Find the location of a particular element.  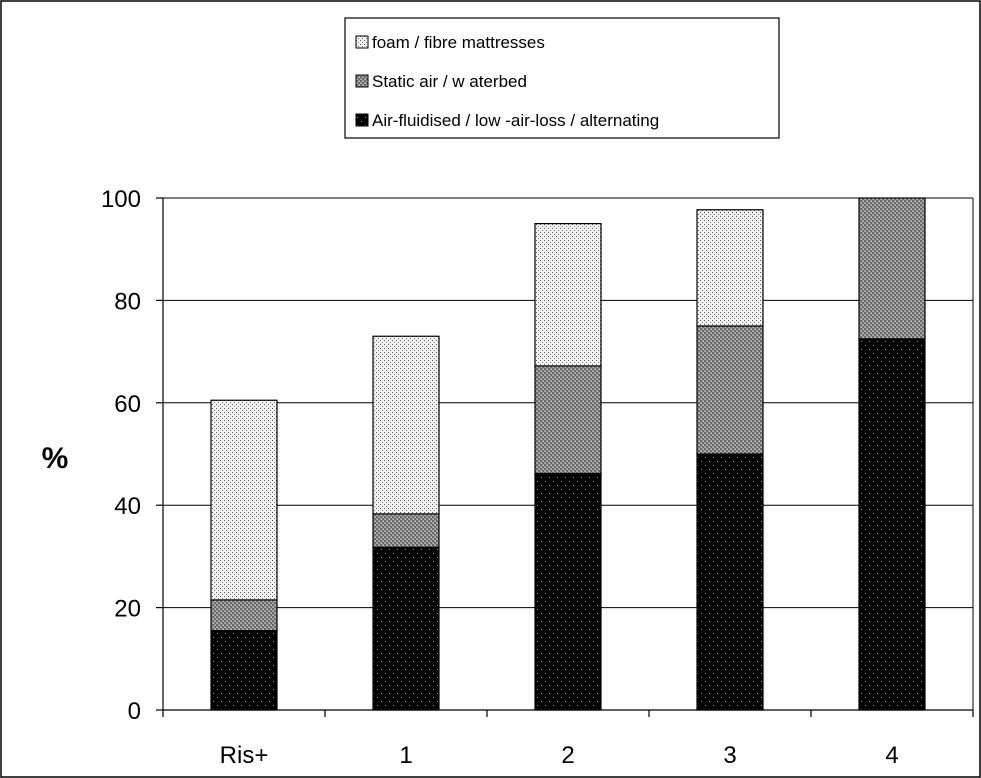

bar-ris-foam-fibre-mattresses is located at coordinates (244, 500).